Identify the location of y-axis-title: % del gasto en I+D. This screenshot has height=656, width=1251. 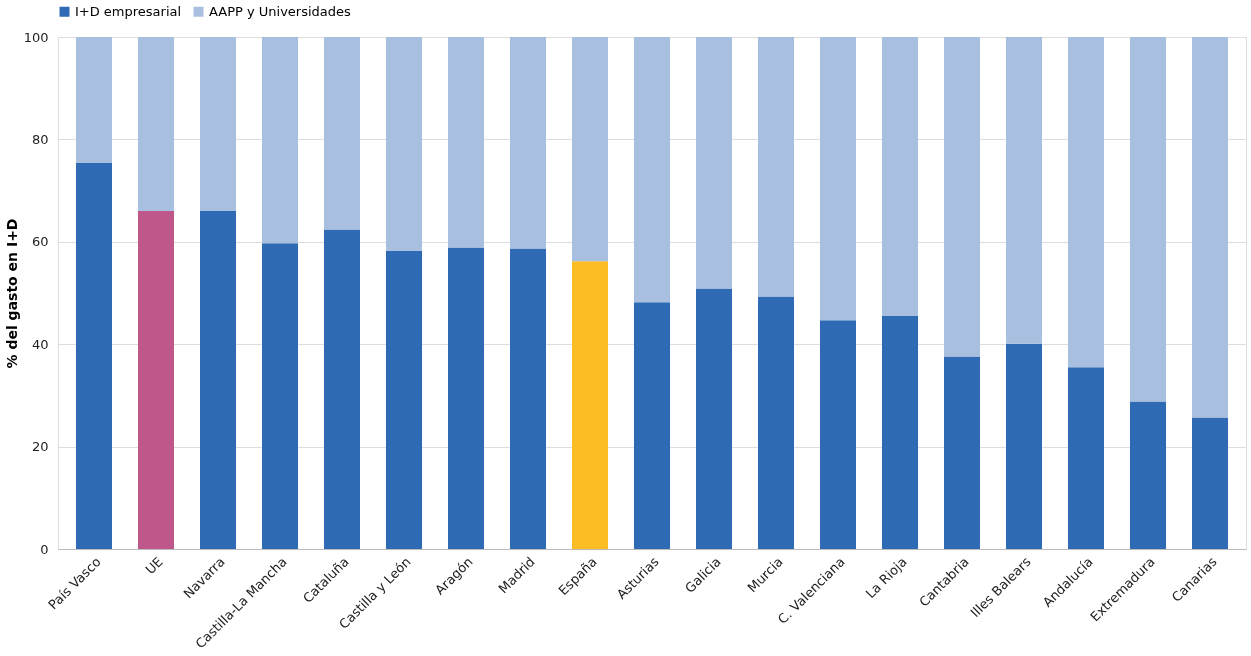
(11, 293).